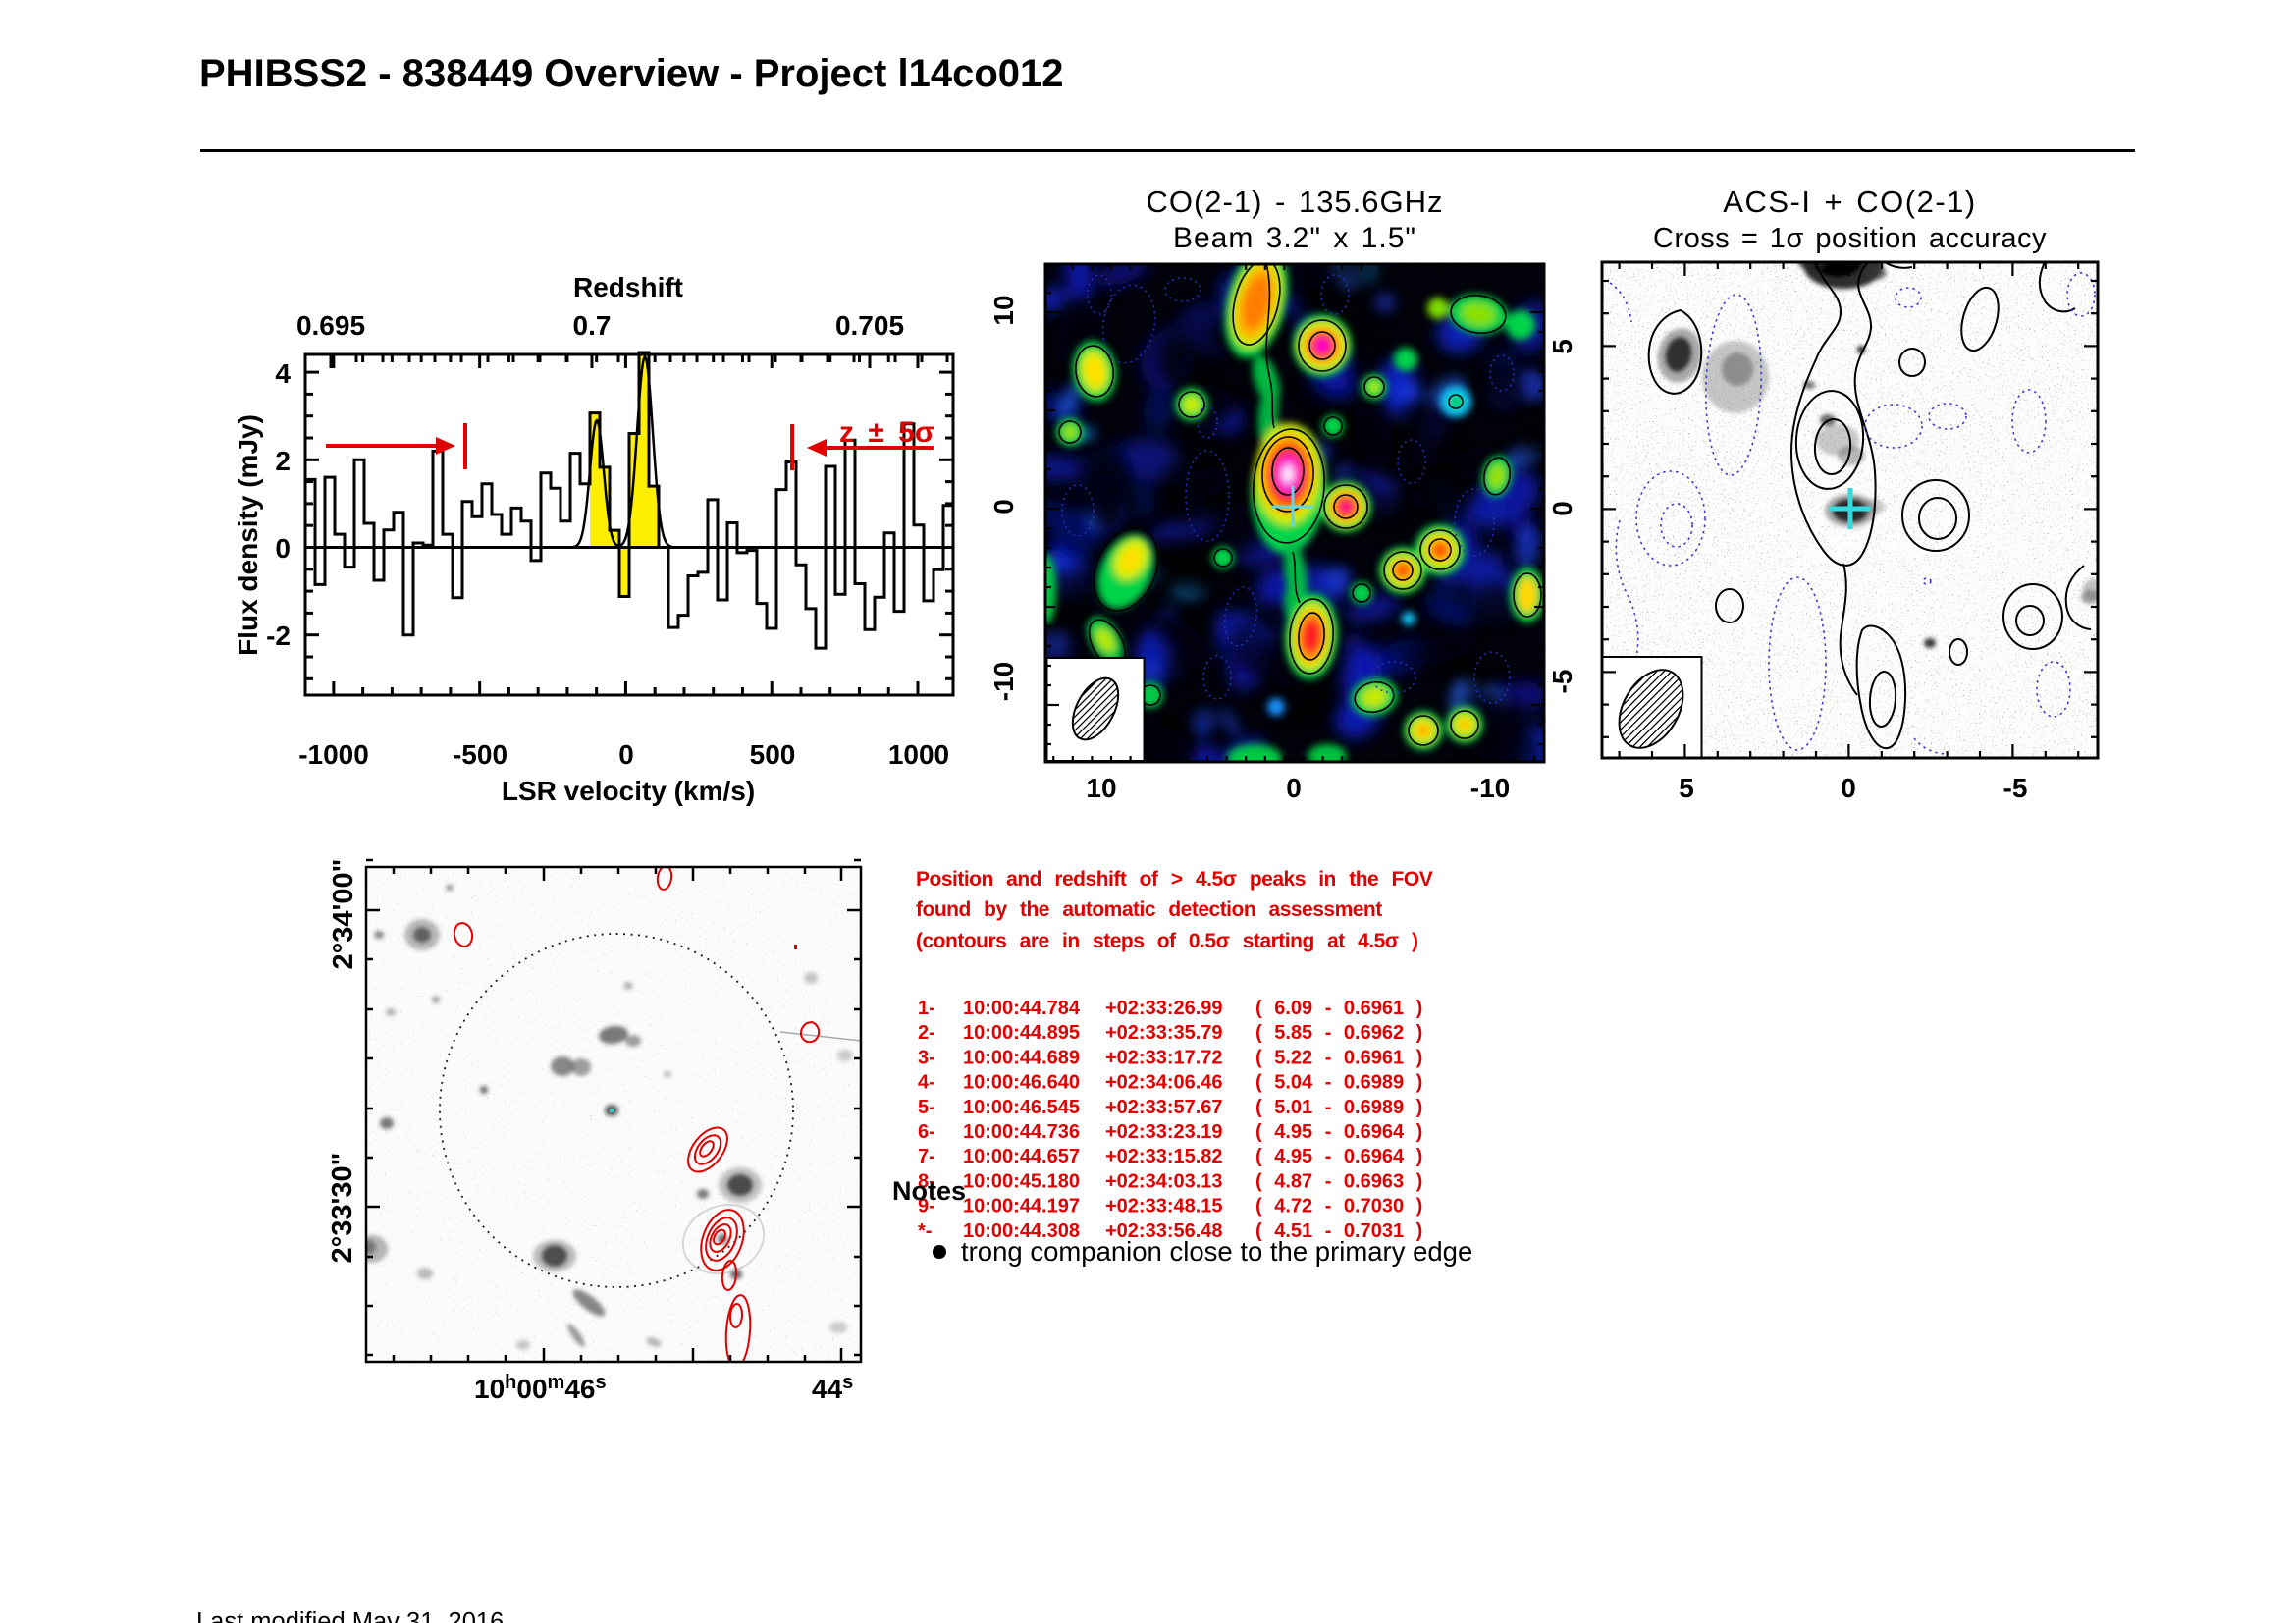 The image size is (2296, 1623). I want to click on svg-text: ( 5.04 - 0.6989 ), so click(1339, 1083).